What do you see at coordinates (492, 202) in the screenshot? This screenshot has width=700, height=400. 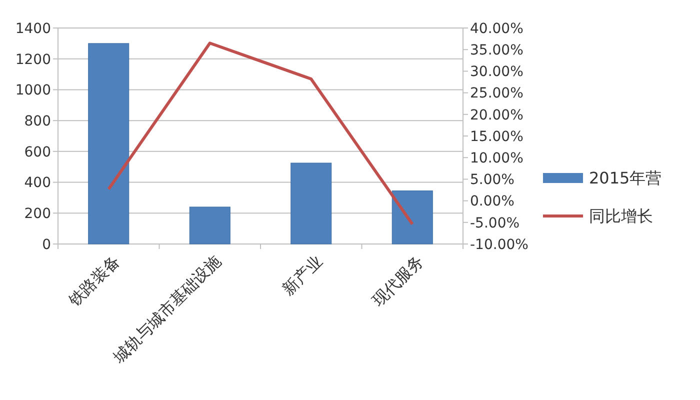 I see `y2-tick-label: 0.00%` at bounding box center [492, 202].